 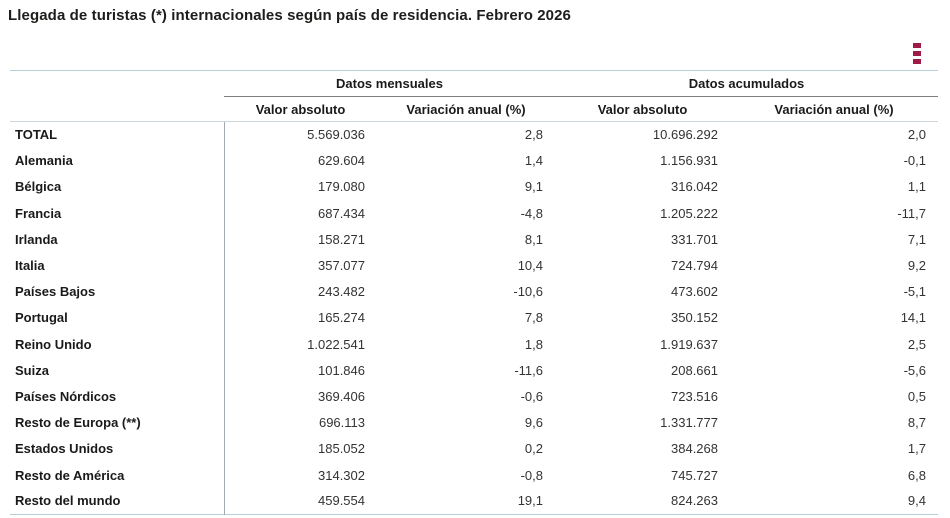 I want to click on monthly-variation-value: -4,8, so click(x=531, y=213).